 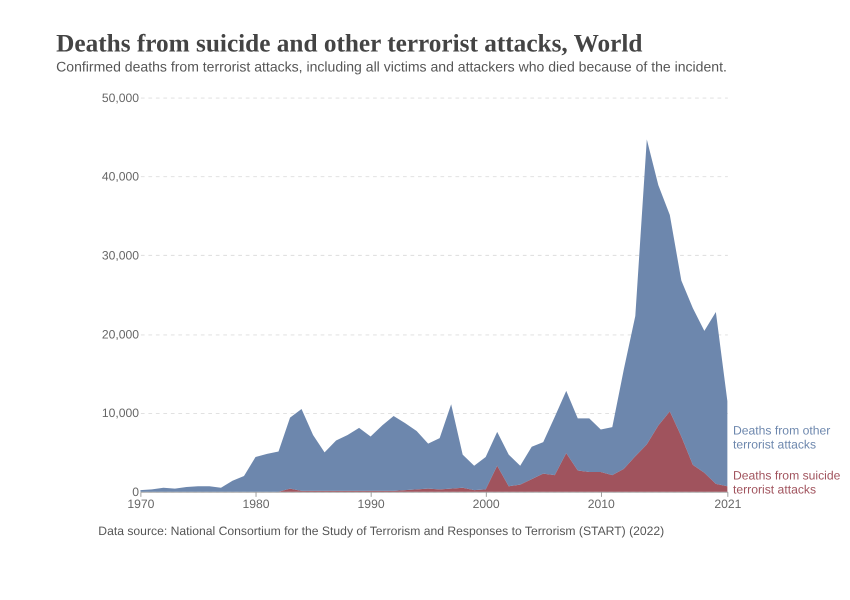 I want to click on x-tick-label: 1970, so click(x=141, y=504).